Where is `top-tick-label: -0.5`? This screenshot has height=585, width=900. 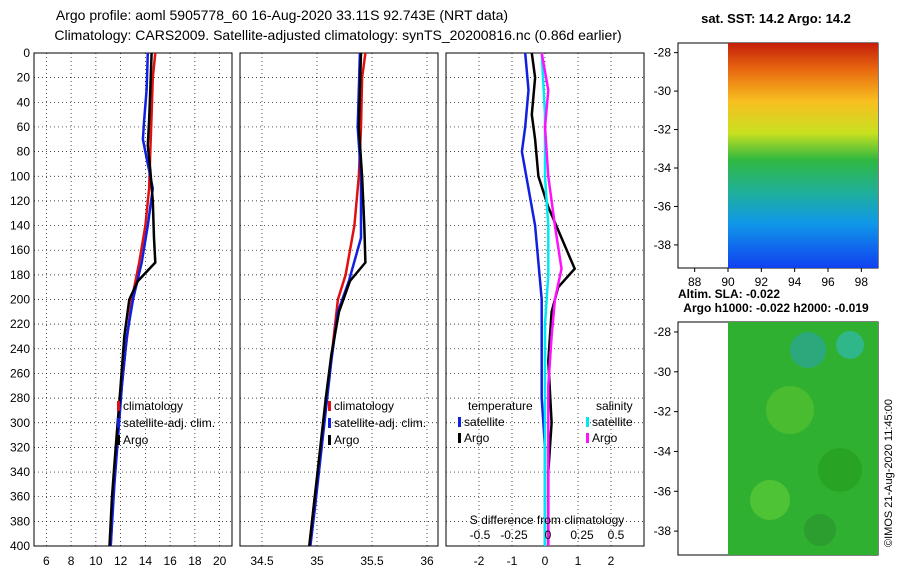 top-tick-label: -0.5 is located at coordinates (480, 535).